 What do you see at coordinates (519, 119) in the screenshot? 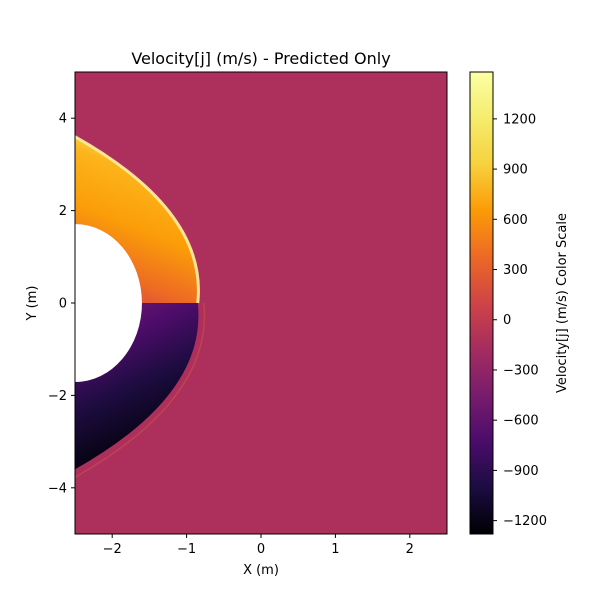
I see `colorbar-tick-label: 1200` at bounding box center [519, 119].